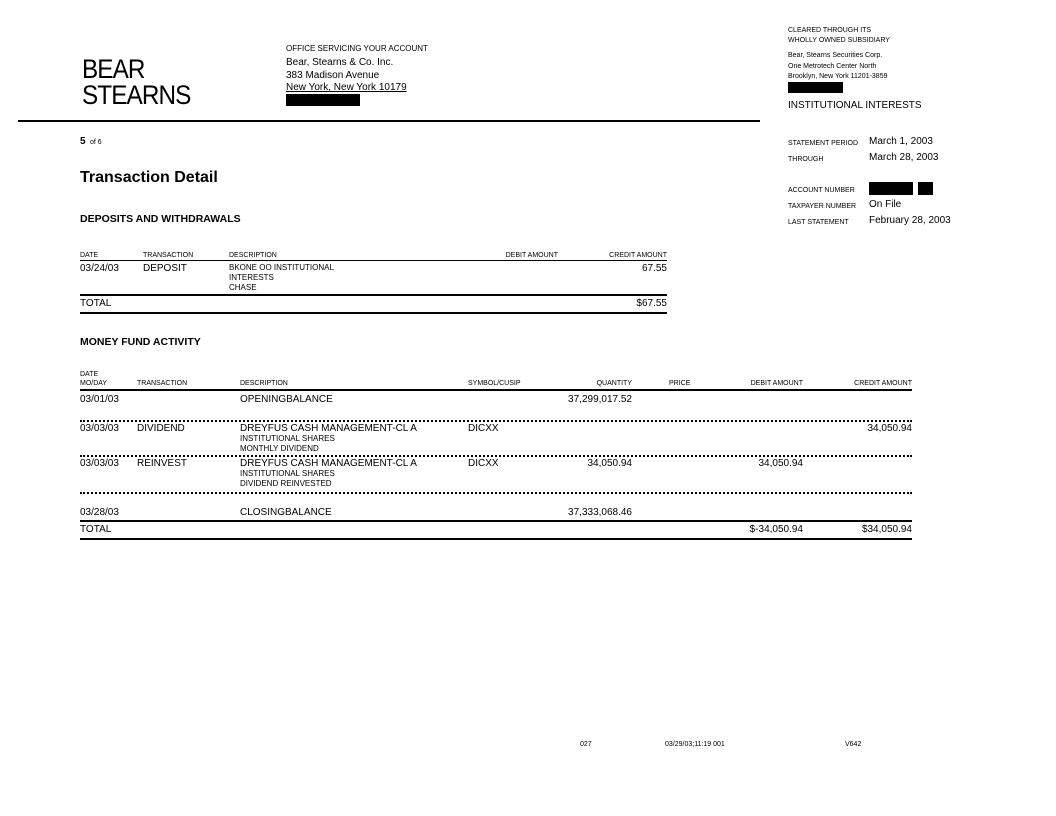 Image resolution: width=1056 pixels, height=816 pixels. Describe the element at coordinates (160, 219) in the screenshot. I see `deposits-heading: DEPOSITS AND WITHDRAWALS` at that location.